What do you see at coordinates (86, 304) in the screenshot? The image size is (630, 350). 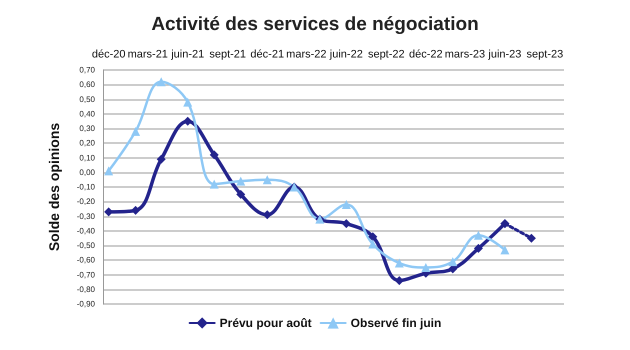 I see `y-tick-label: -0,90` at bounding box center [86, 304].